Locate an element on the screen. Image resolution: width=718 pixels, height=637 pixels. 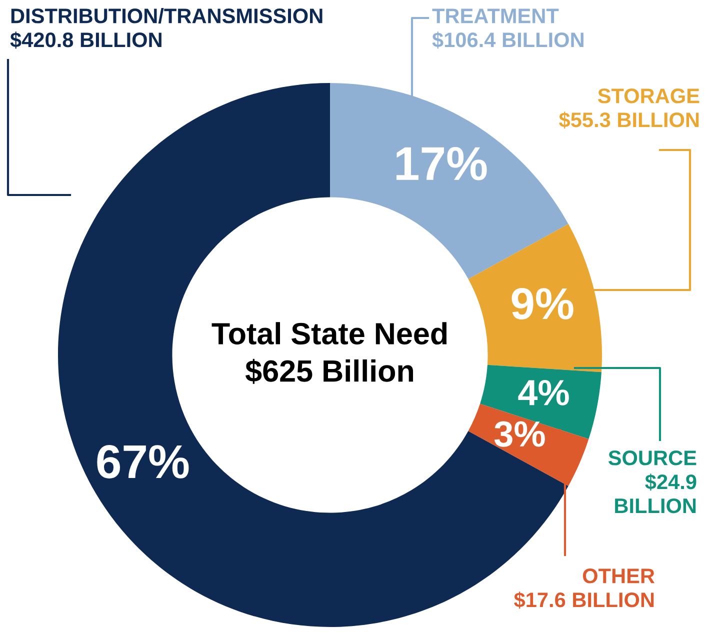
slice-label: SOURCE $24.9 BILLION is located at coordinates (652, 482).